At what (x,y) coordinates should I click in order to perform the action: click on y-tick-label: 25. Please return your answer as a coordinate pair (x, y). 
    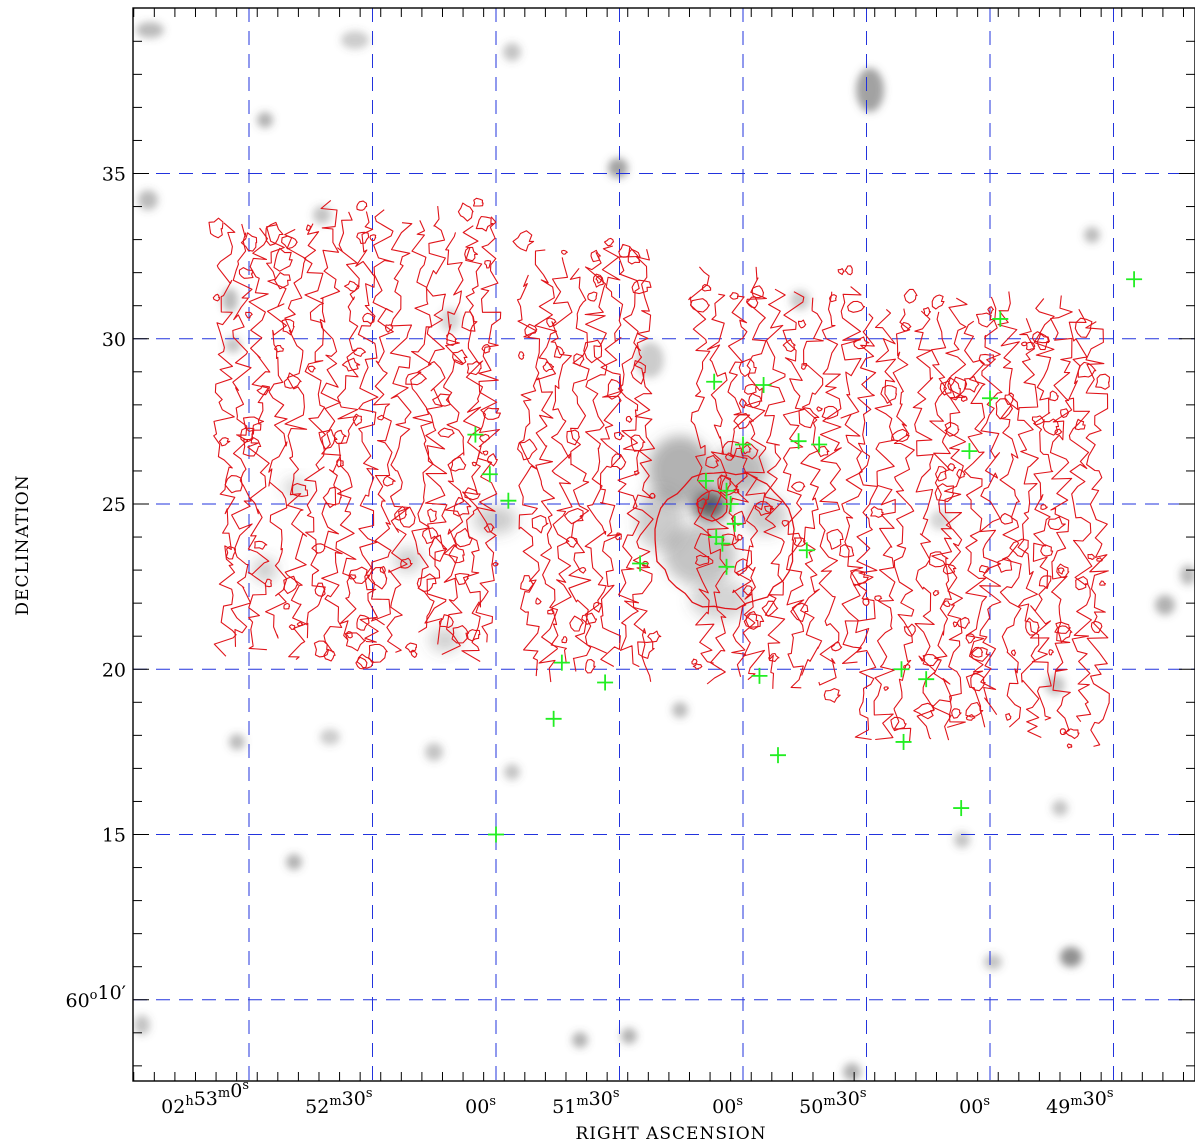
    Looking at the image, I should click on (114, 505).